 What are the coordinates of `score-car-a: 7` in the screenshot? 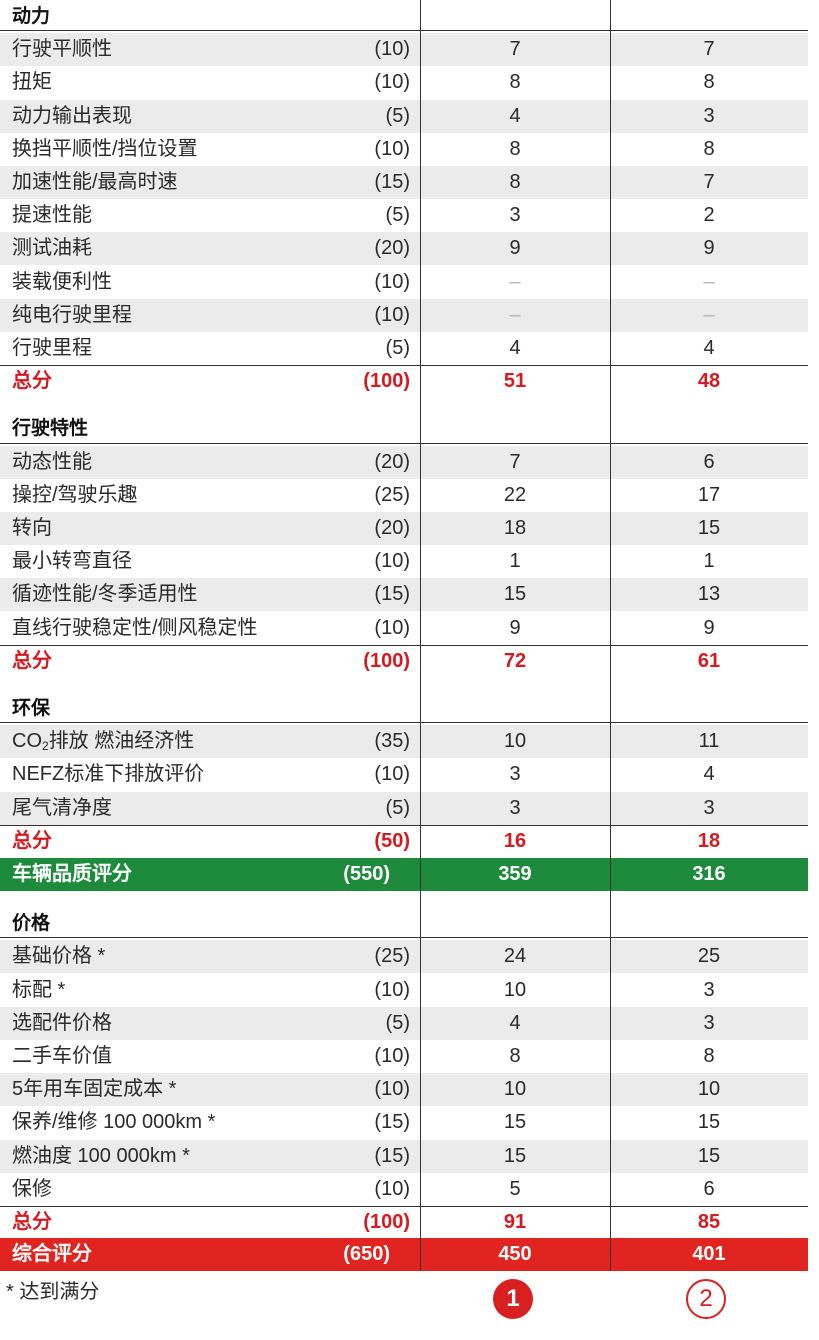 It's located at (515, 461).